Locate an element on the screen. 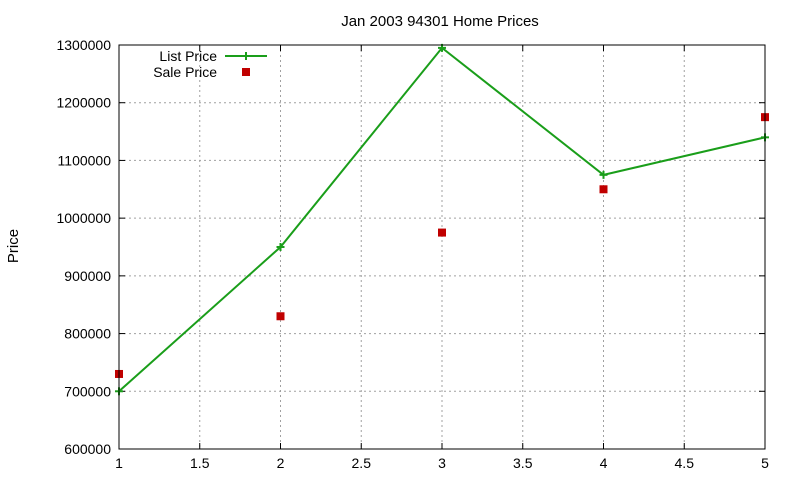 The height and width of the screenshot is (480, 800). y-tick-label: 700000 is located at coordinates (87, 391).